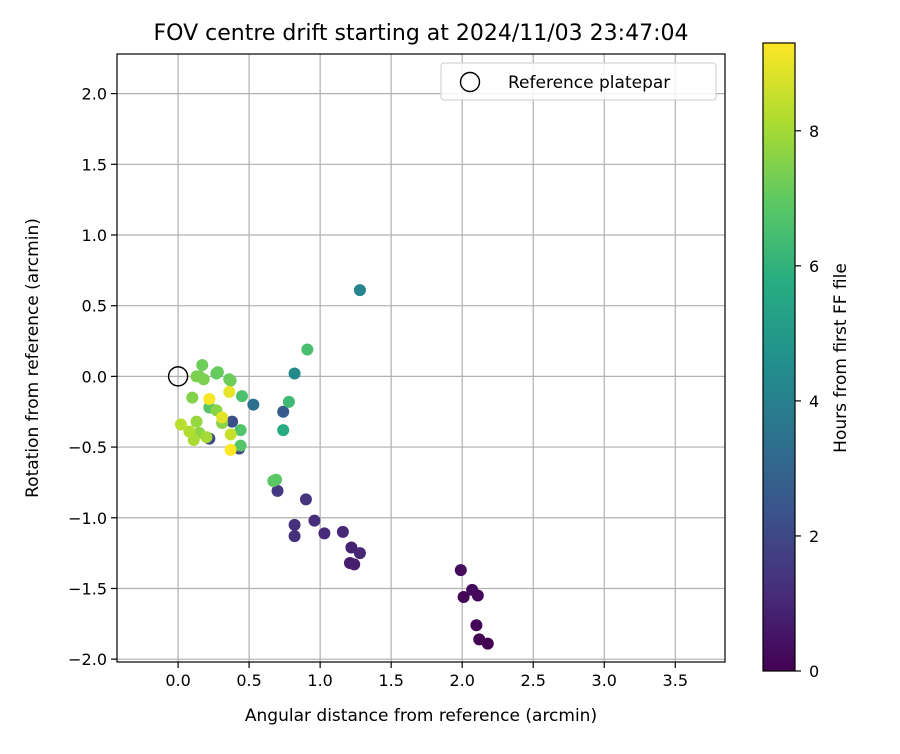 This screenshot has height=754, width=900. What do you see at coordinates (604, 680) in the screenshot?
I see `x-tick-label: 3.0` at bounding box center [604, 680].